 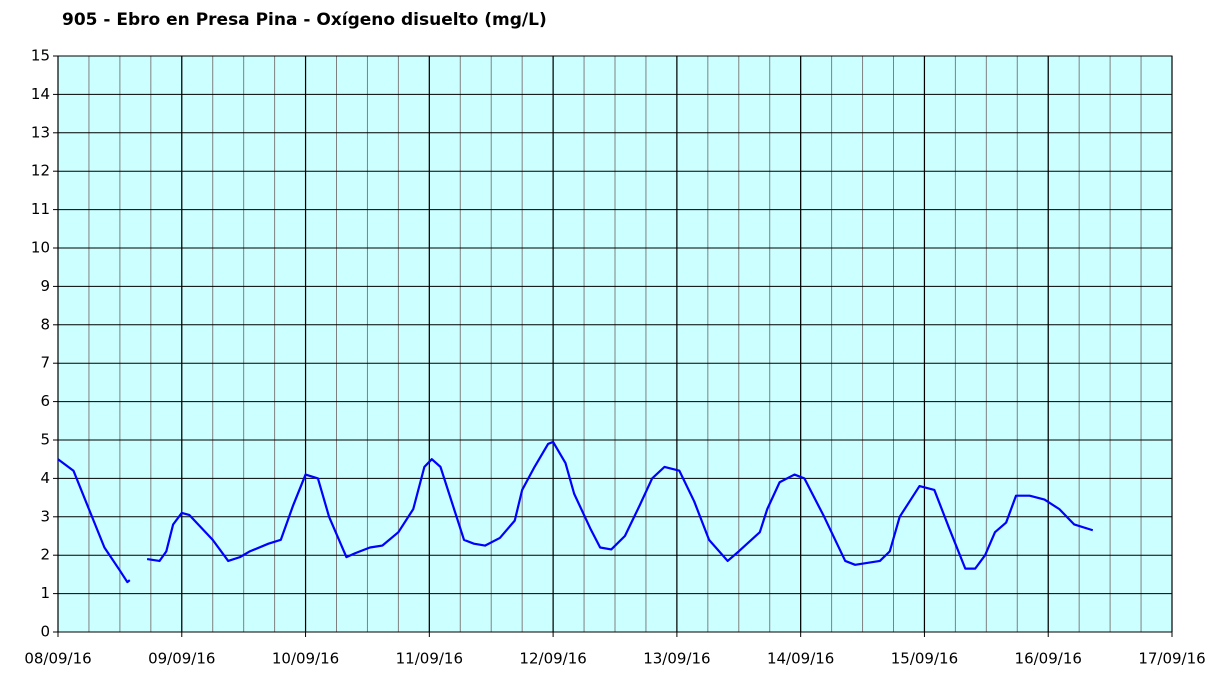 I want to click on x-tick-label: 14/09/16, so click(x=800, y=659).